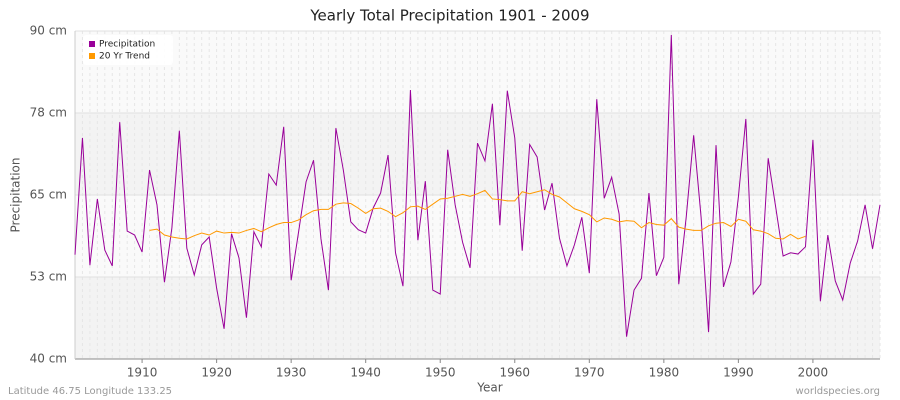 The height and width of the screenshot is (400, 900). What do you see at coordinates (216, 373) in the screenshot?
I see `x-tick-label: 1920` at bounding box center [216, 373].